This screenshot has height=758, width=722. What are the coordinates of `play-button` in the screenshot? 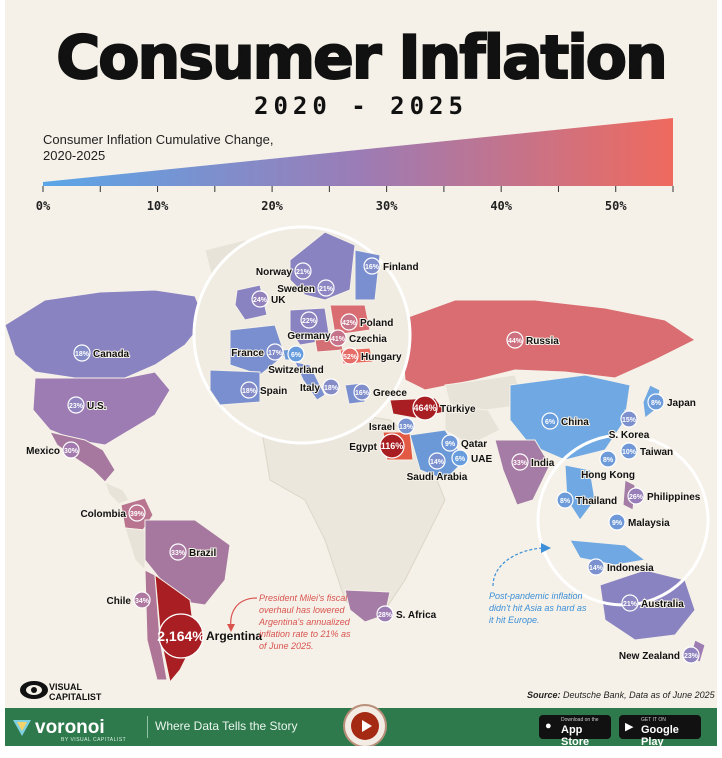 It's located at (365, 726).